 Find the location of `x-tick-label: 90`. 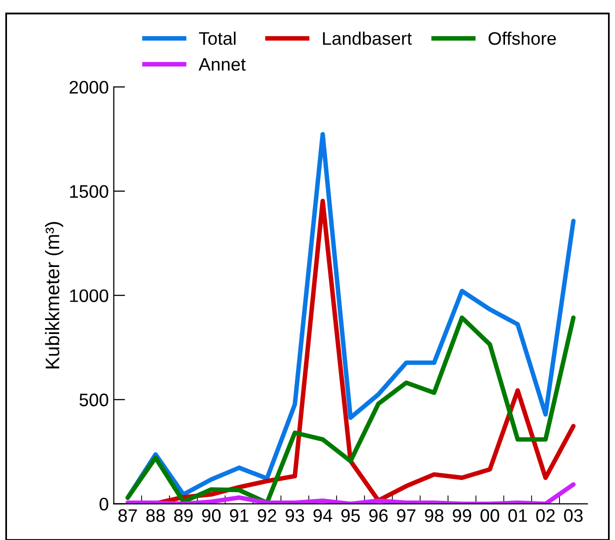

x-tick-label: 90 is located at coordinates (211, 515).